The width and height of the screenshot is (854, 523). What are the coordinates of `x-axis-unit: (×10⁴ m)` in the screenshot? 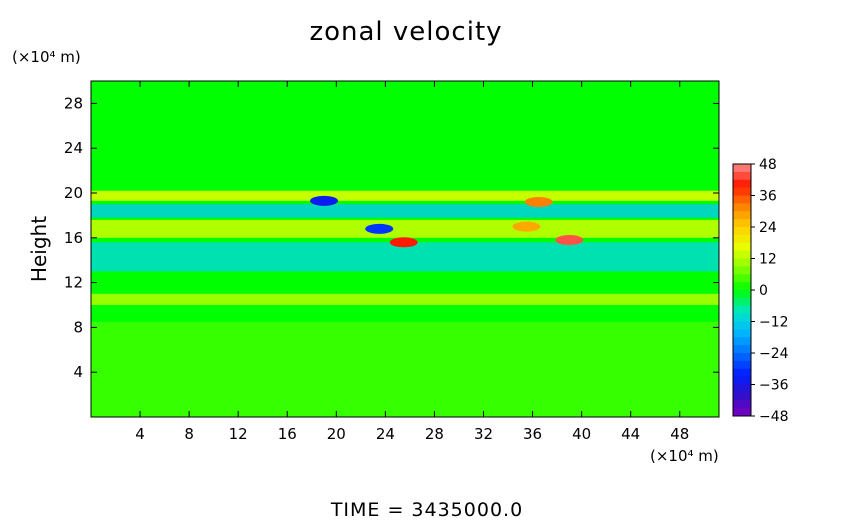 It's located at (684, 456).